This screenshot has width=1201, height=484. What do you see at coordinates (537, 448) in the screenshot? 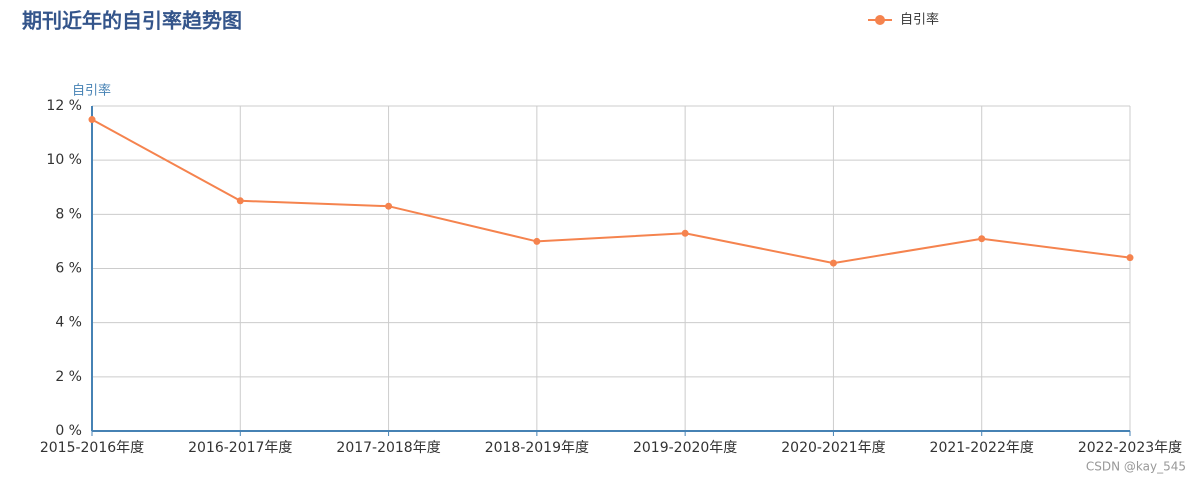
I see `x-tick-label: 2018-2019年度` at bounding box center [537, 448].